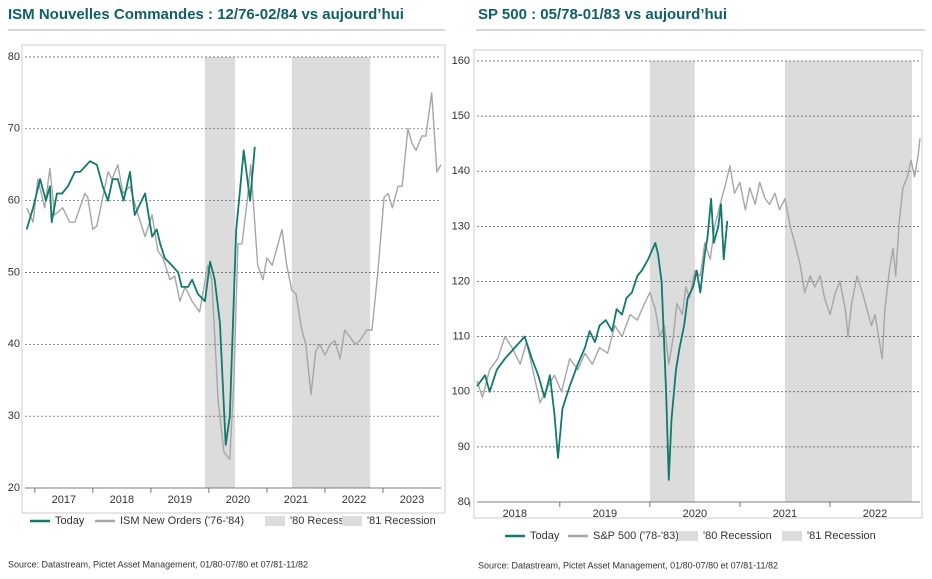 The image size is (932, 579). I want to click on y-tick-label: 120, so click(461, 281).